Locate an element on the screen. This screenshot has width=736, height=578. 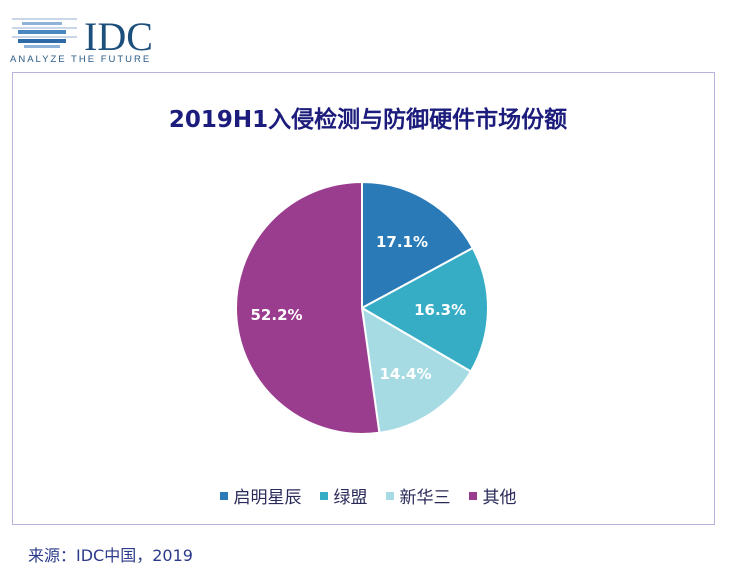
legend-item: 启明星辰 is located at coordinates (260, 495).